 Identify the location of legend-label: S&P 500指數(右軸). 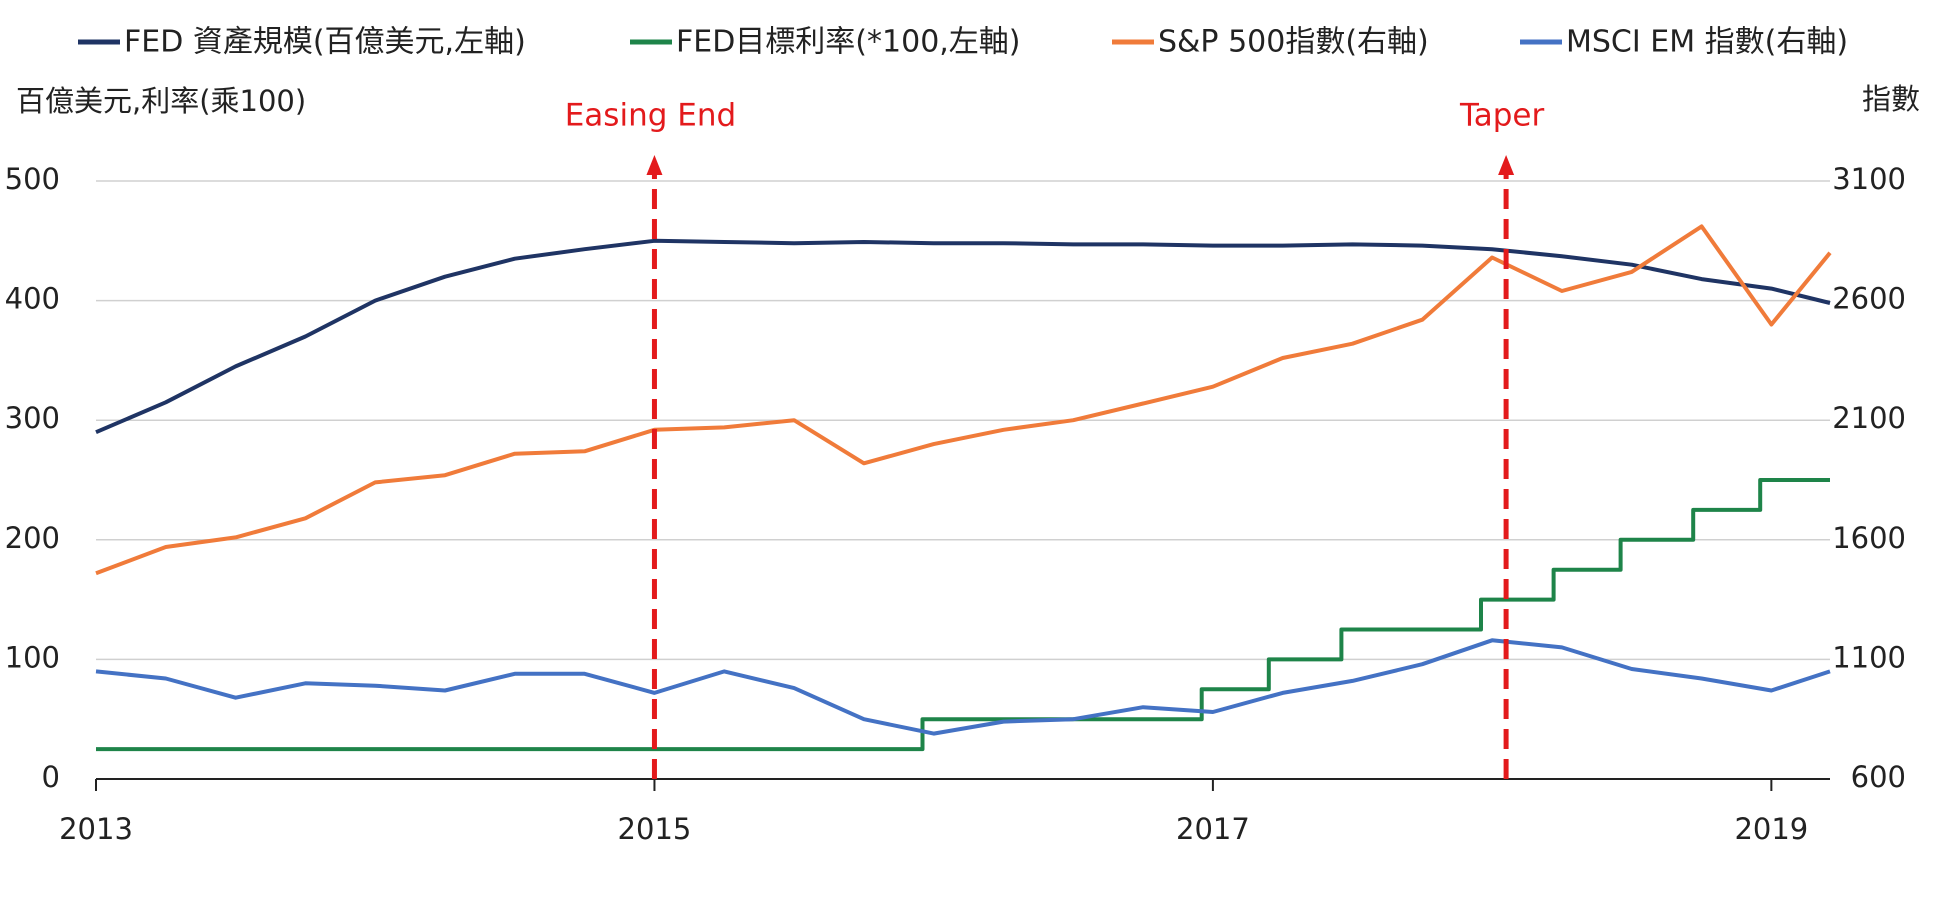
(1293, 42).